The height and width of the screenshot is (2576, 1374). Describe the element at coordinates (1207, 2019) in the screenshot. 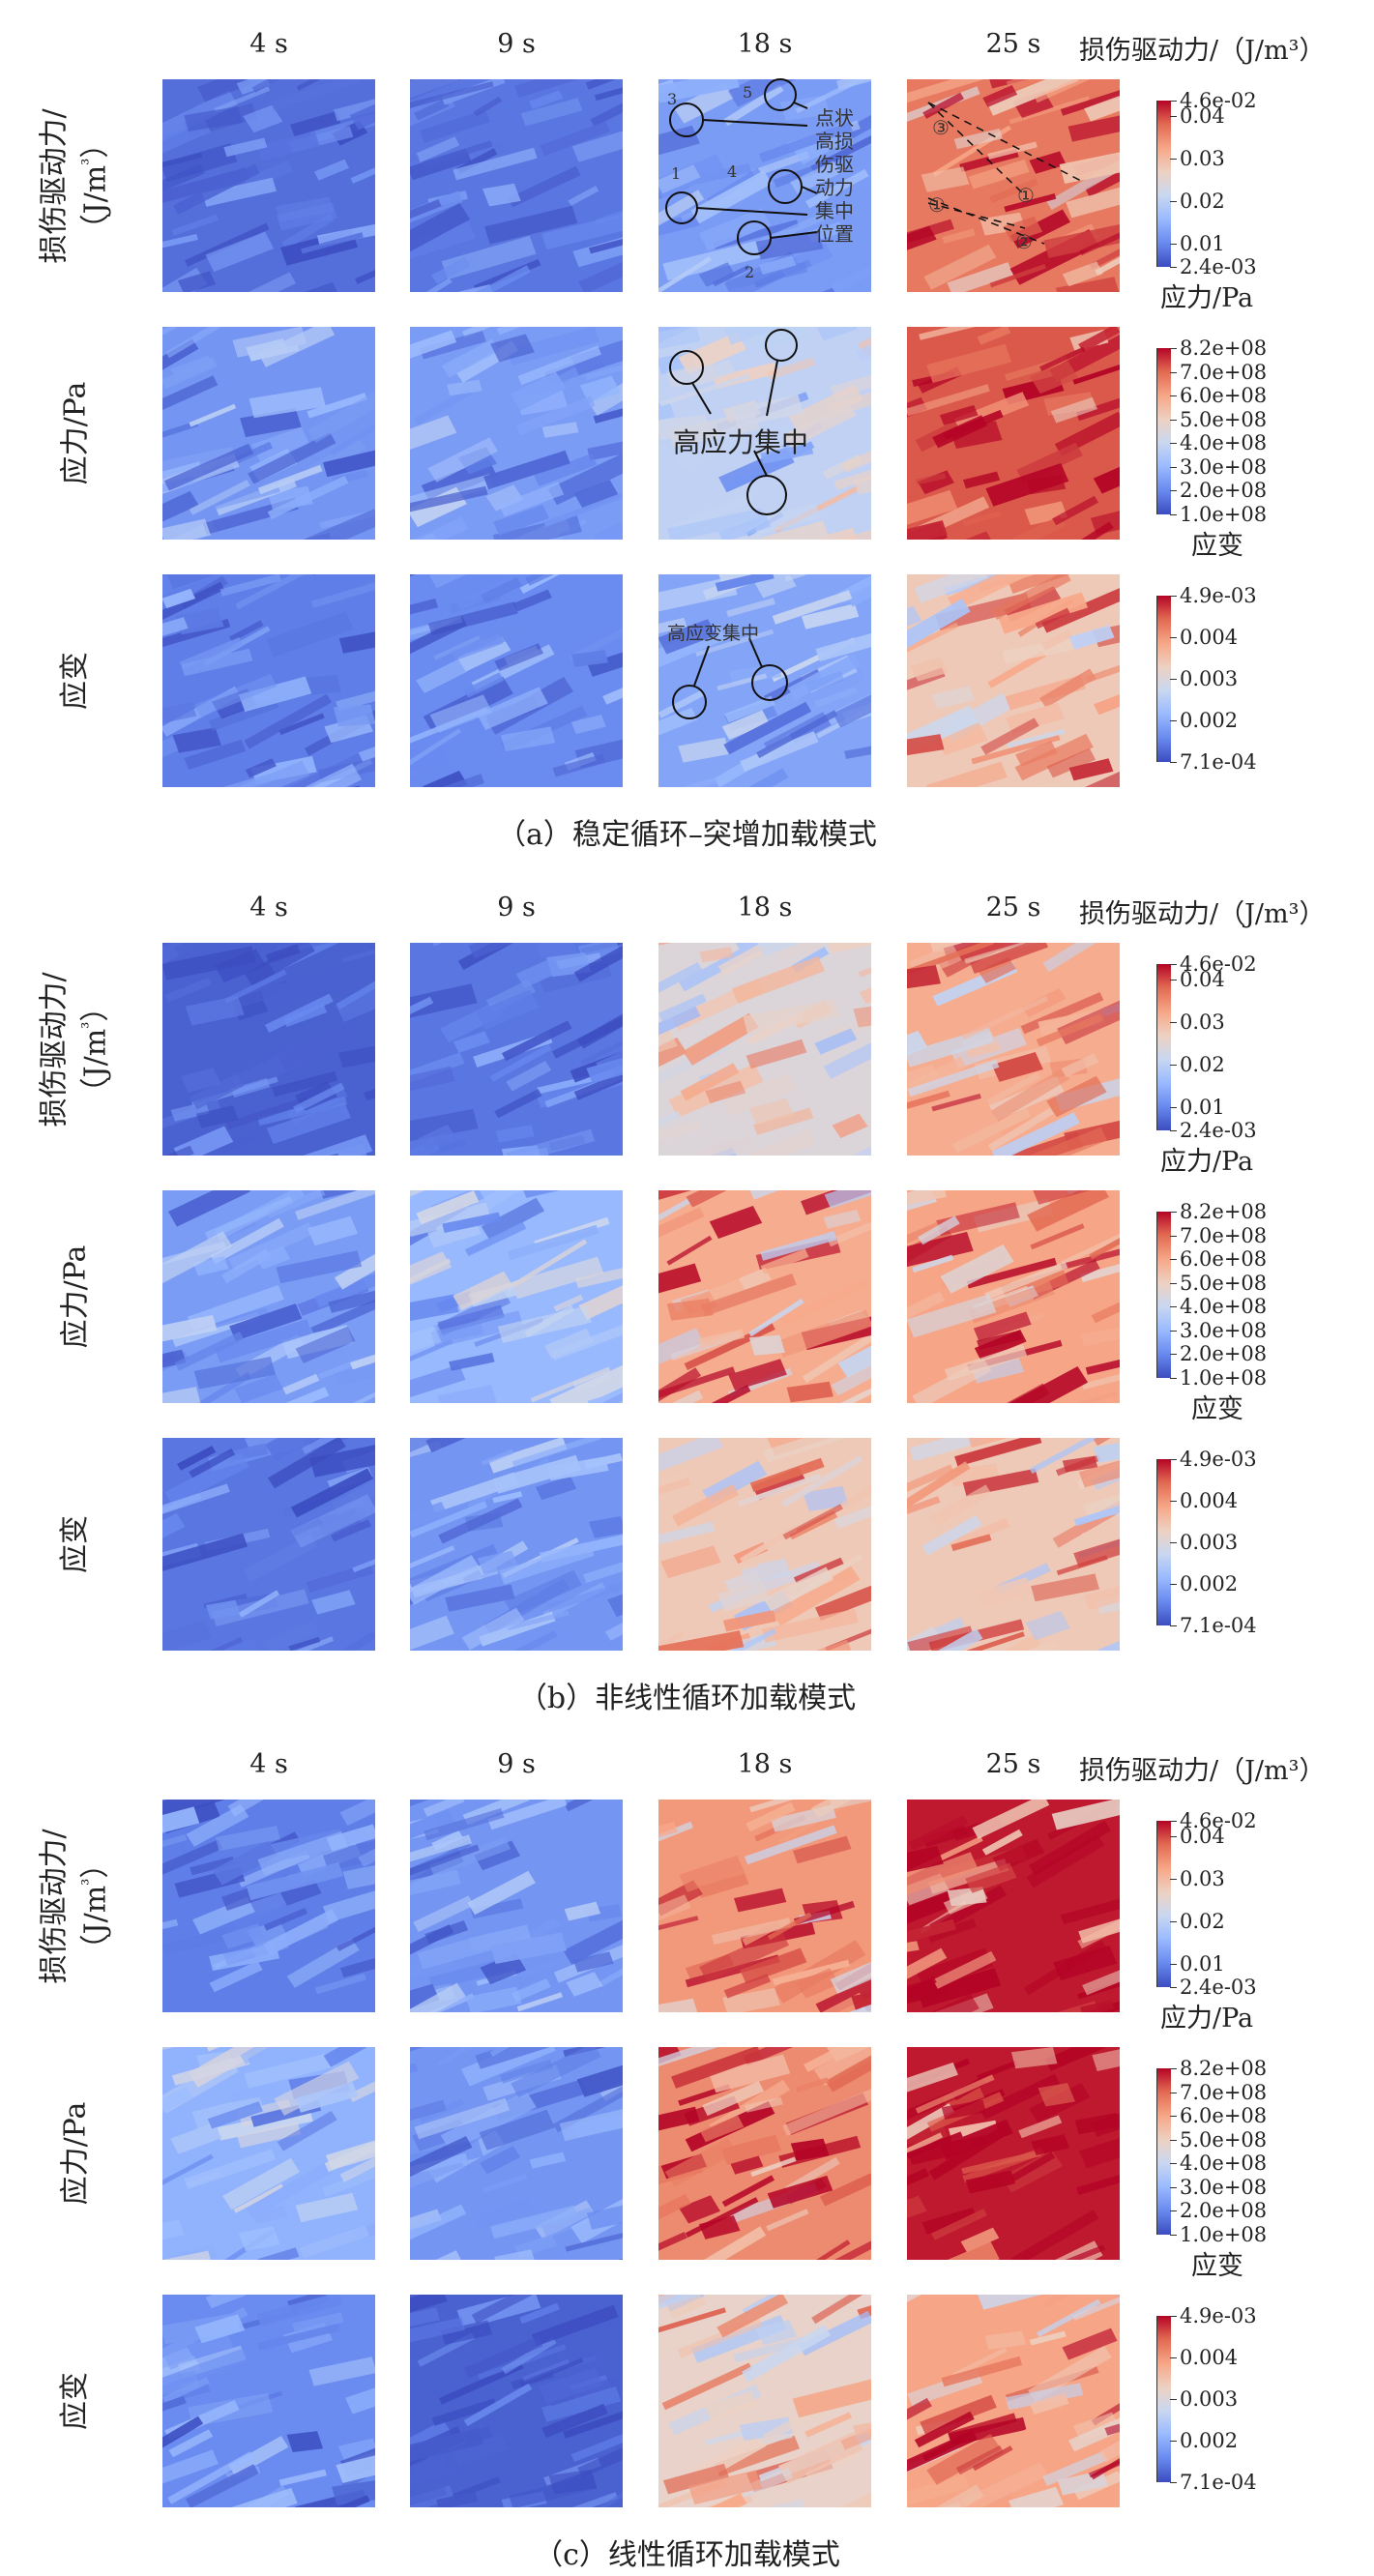

I see `colorbar-title-stress: 应力/Pa` at that location.